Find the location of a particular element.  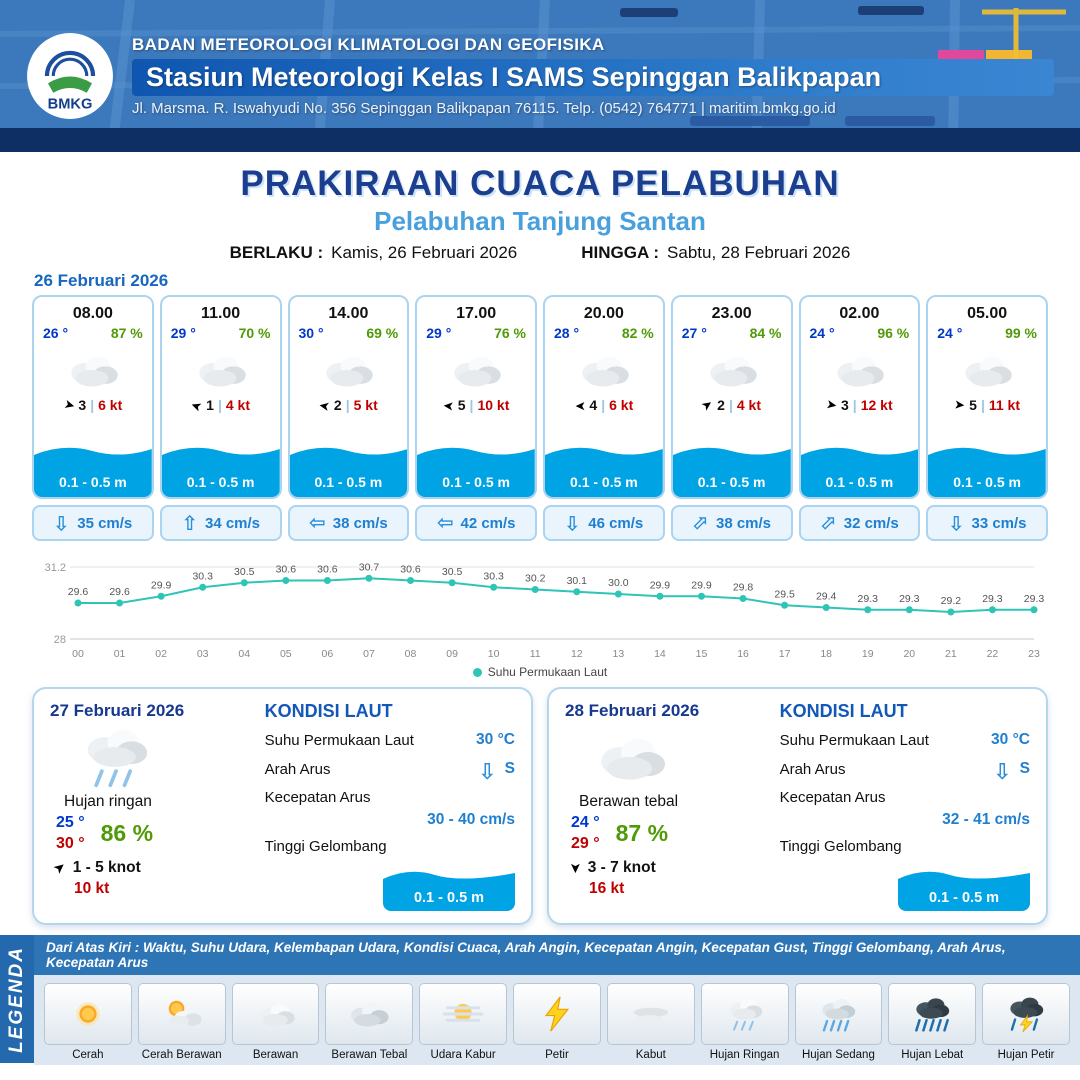

gust-speed: 10 kt is located at coordinates (92, 888).